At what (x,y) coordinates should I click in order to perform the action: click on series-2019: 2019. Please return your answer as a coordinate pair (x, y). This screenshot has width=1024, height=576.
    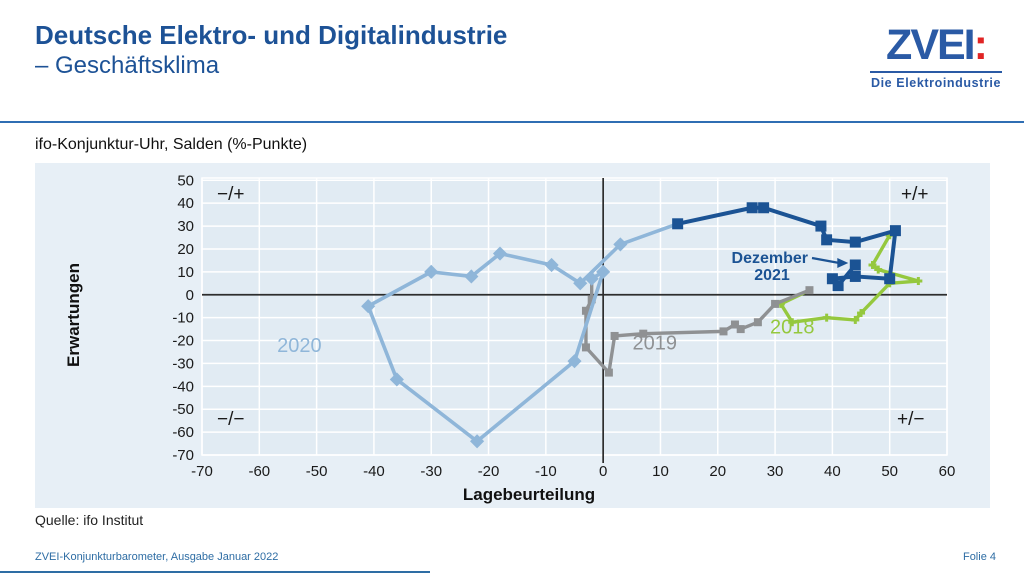
    Looking at the image, I should click on (697, 327).